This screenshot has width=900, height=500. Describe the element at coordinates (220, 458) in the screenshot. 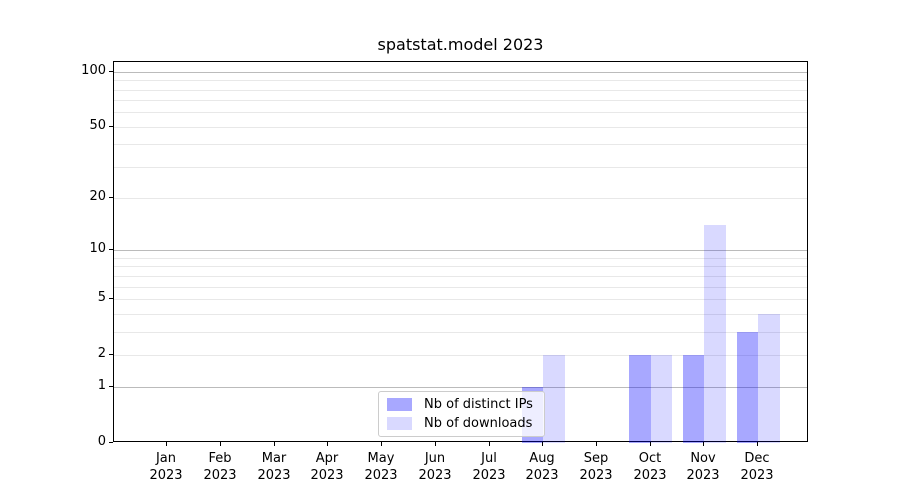

I see `x-label-month: Feb` at that location.